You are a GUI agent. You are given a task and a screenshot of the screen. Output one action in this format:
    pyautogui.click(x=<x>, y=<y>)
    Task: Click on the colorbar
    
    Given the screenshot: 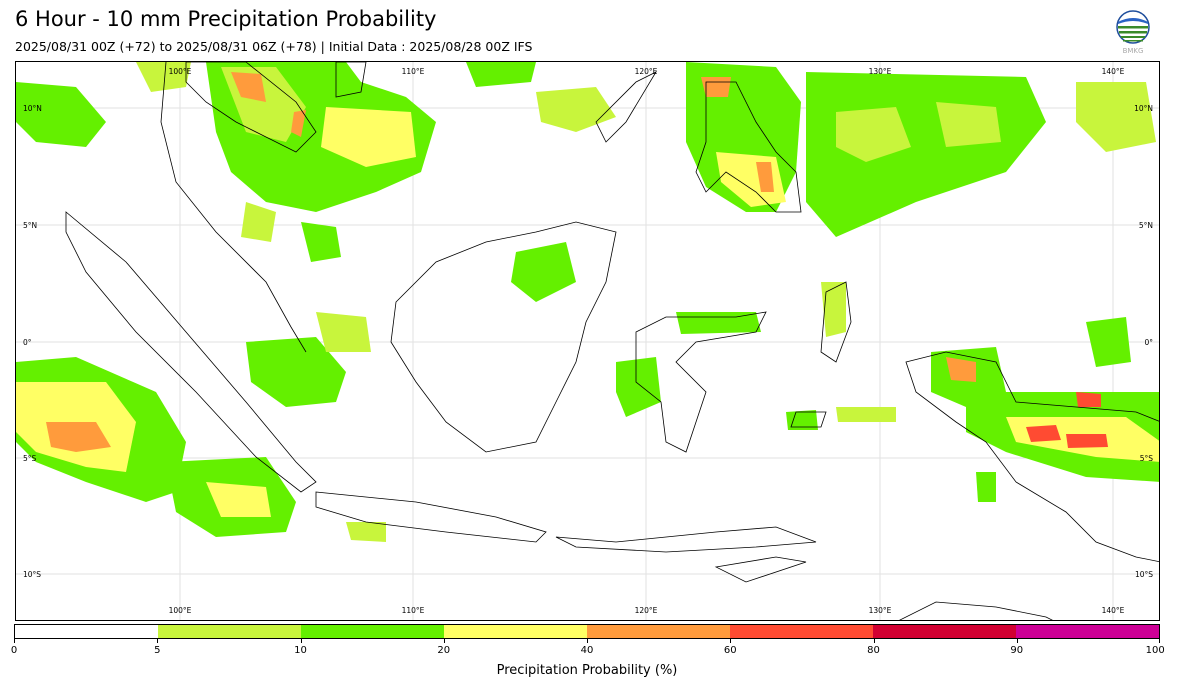 What is the action you would take?
    pyautogui.click(x=587, y=631)
    